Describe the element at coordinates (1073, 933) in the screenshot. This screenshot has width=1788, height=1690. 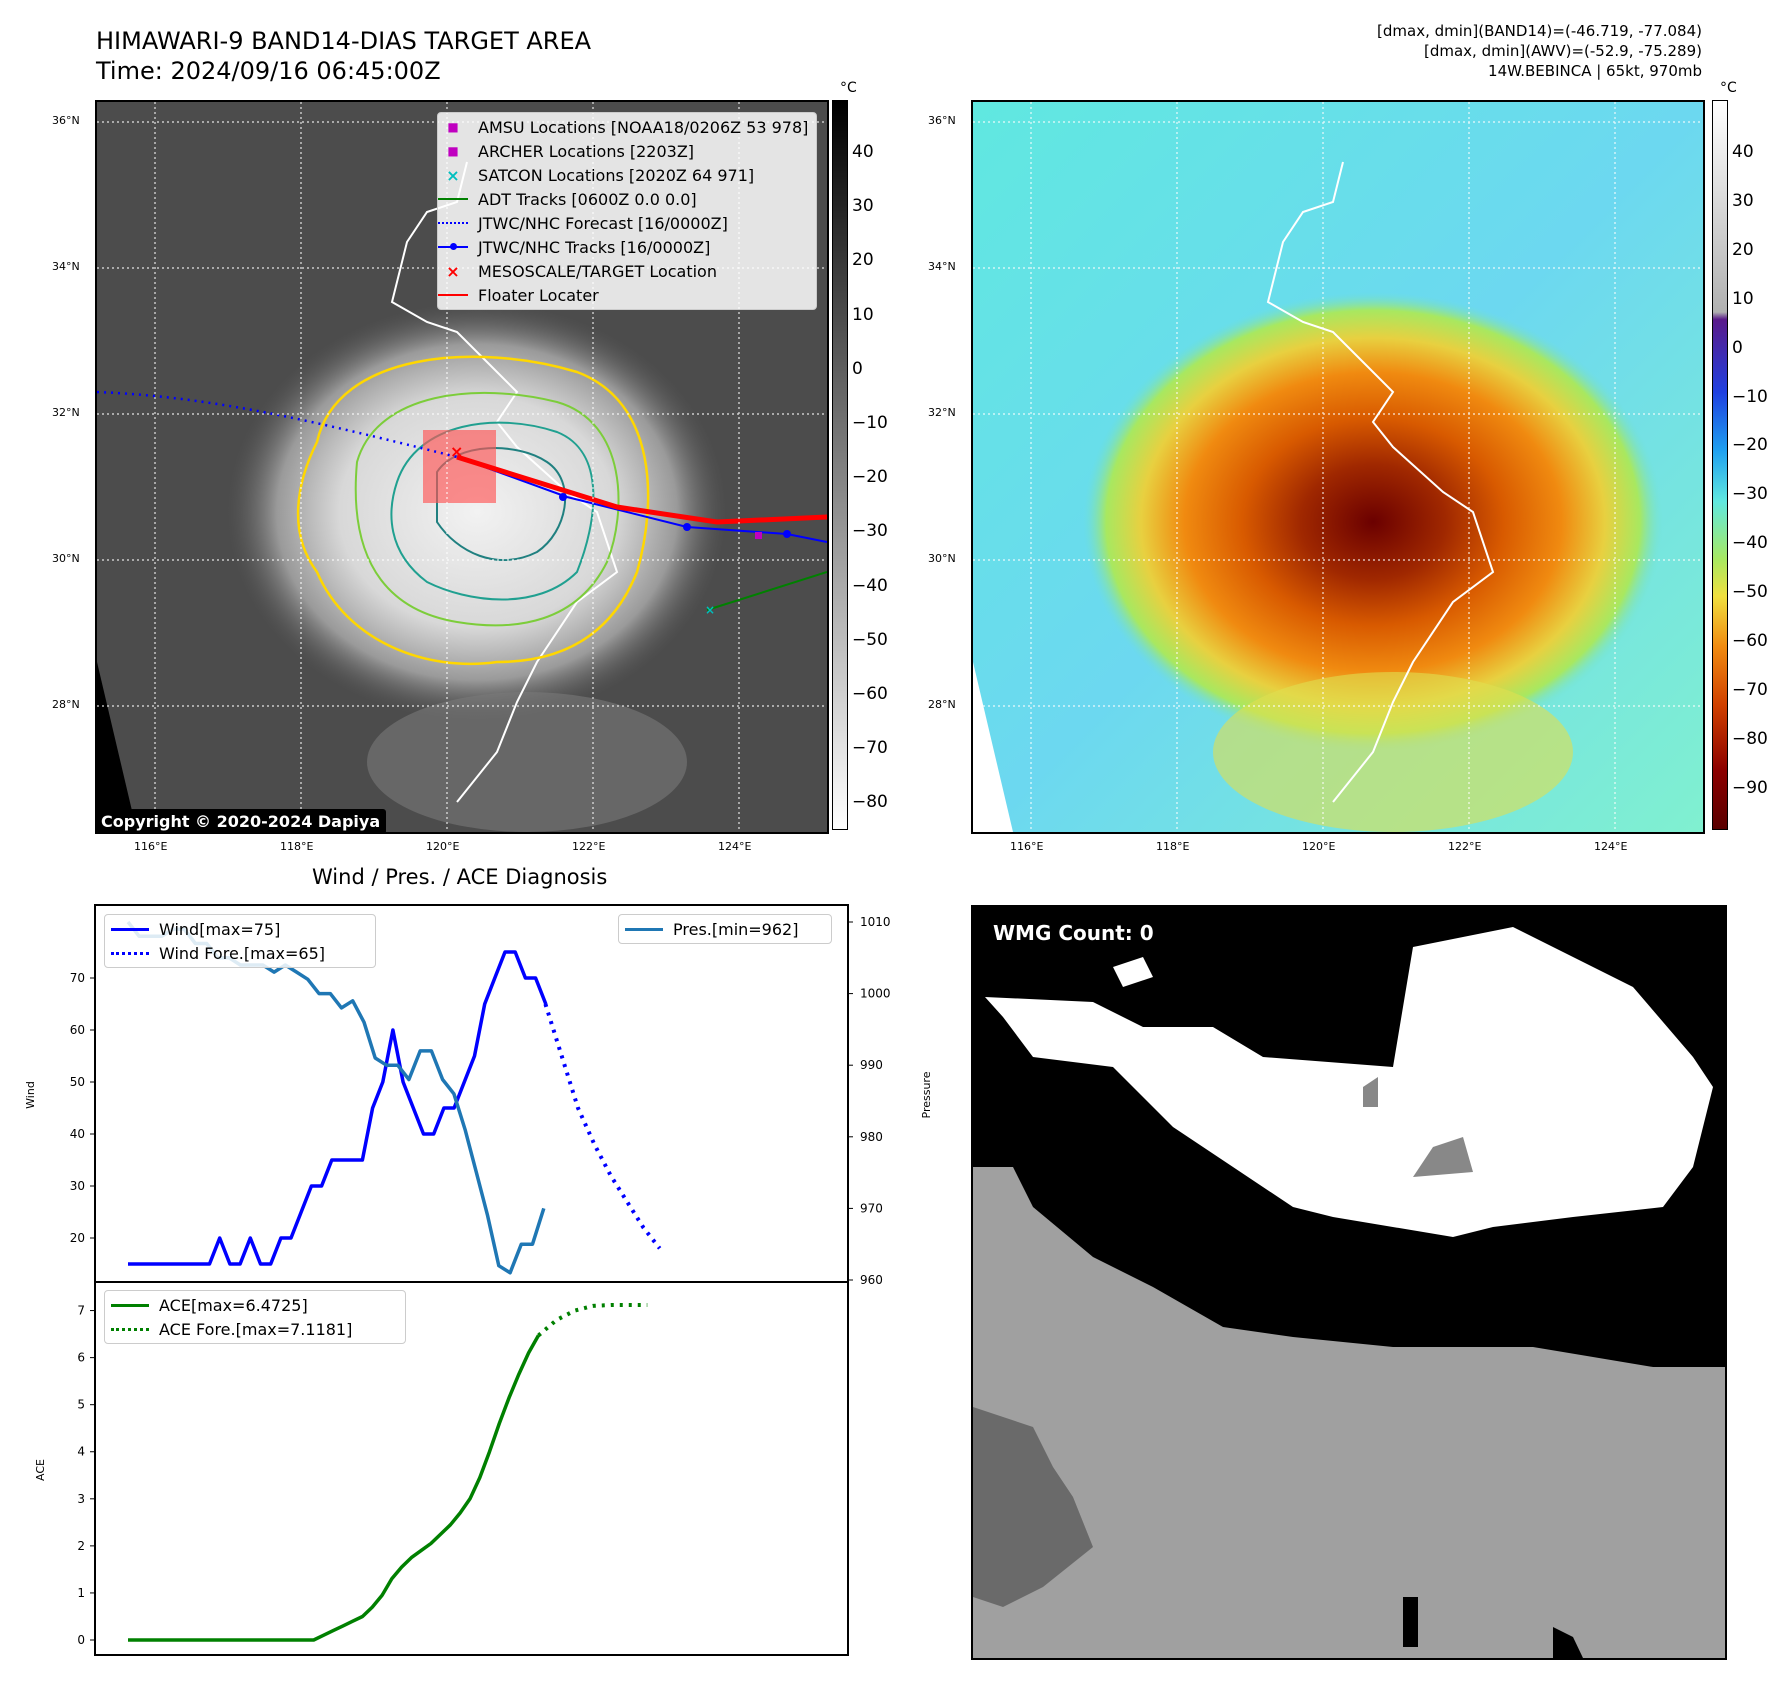
I see `wmg-count-badge: WMG Count: 0` at that location.